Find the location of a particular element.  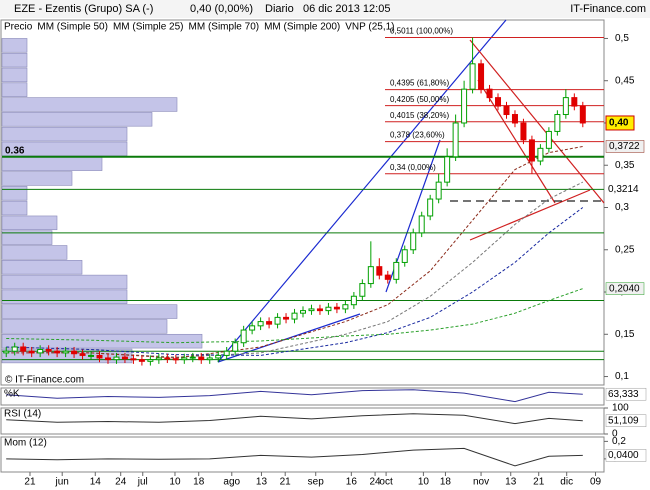

indicator-line is located at coordinates (294, 419).